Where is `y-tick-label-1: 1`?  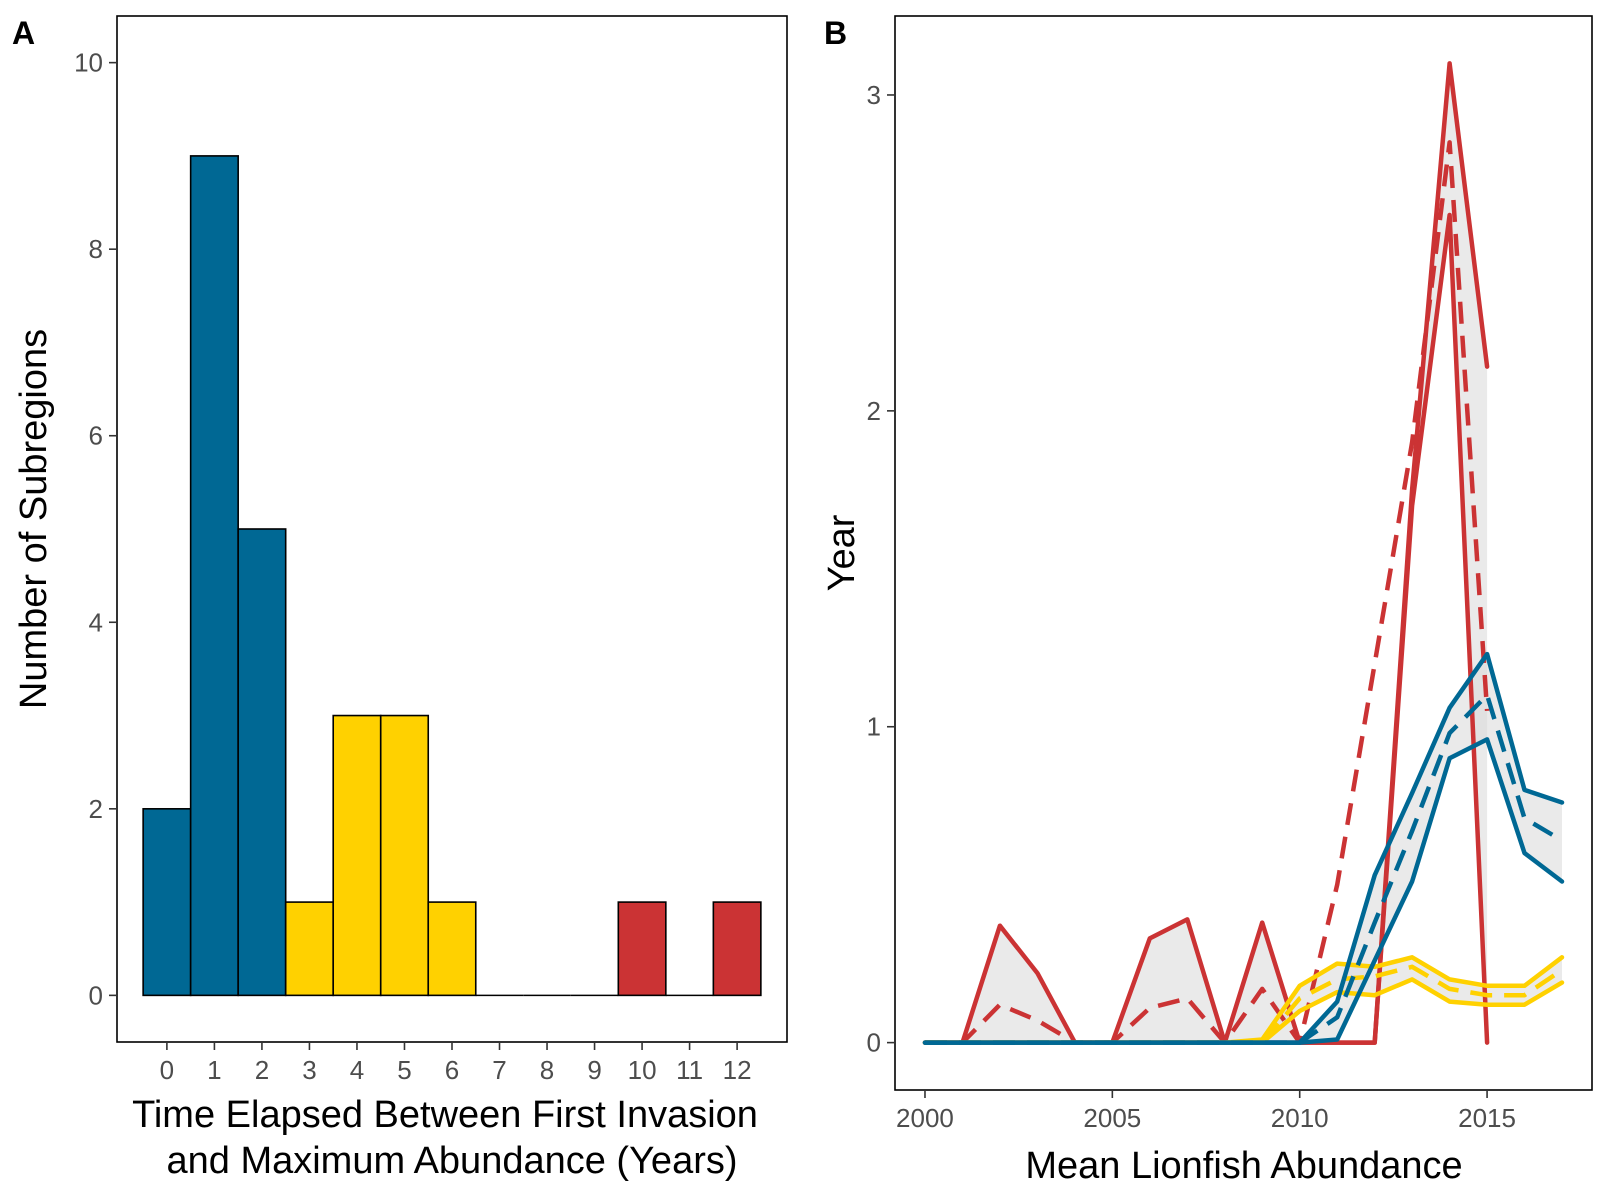
y-tick-label-1: 1 is located at coordinates (874, 727).